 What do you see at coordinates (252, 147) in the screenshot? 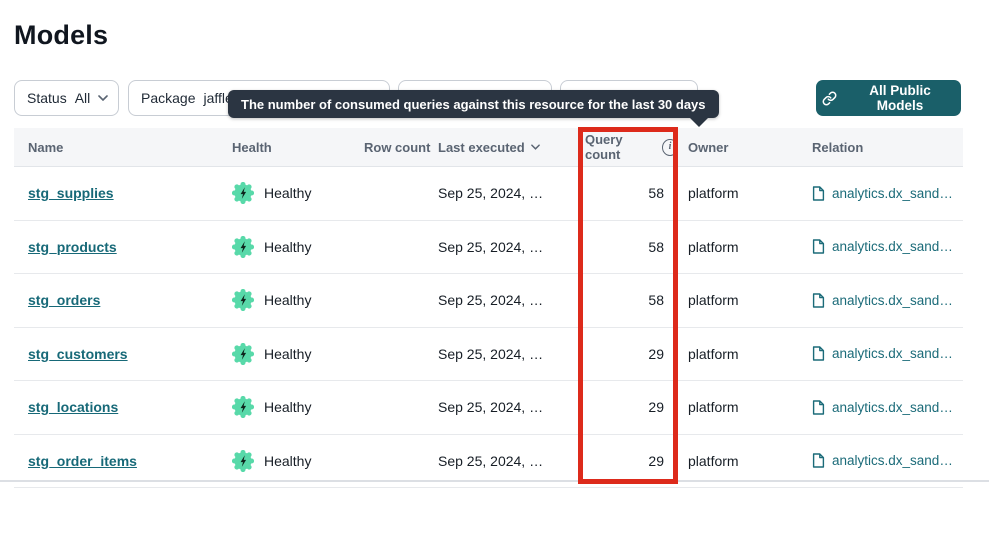
I see `header-health: Health` at bounding box center [252, 147].